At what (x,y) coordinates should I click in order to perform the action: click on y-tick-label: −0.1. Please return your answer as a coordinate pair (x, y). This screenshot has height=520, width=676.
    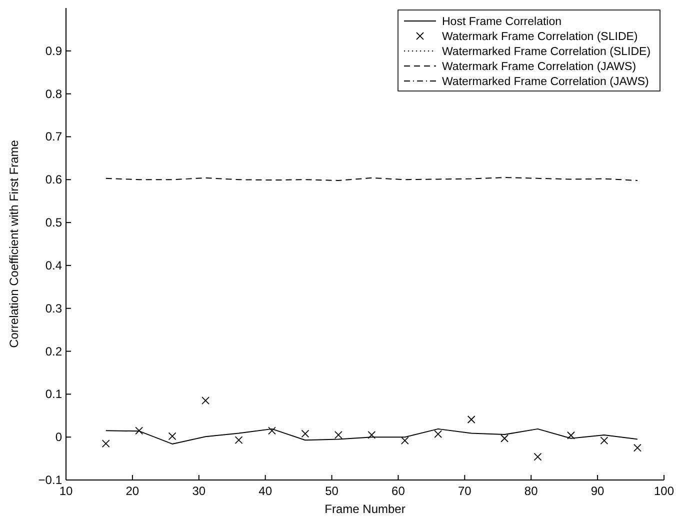
    Looking at the image, I should click on (50, 480).